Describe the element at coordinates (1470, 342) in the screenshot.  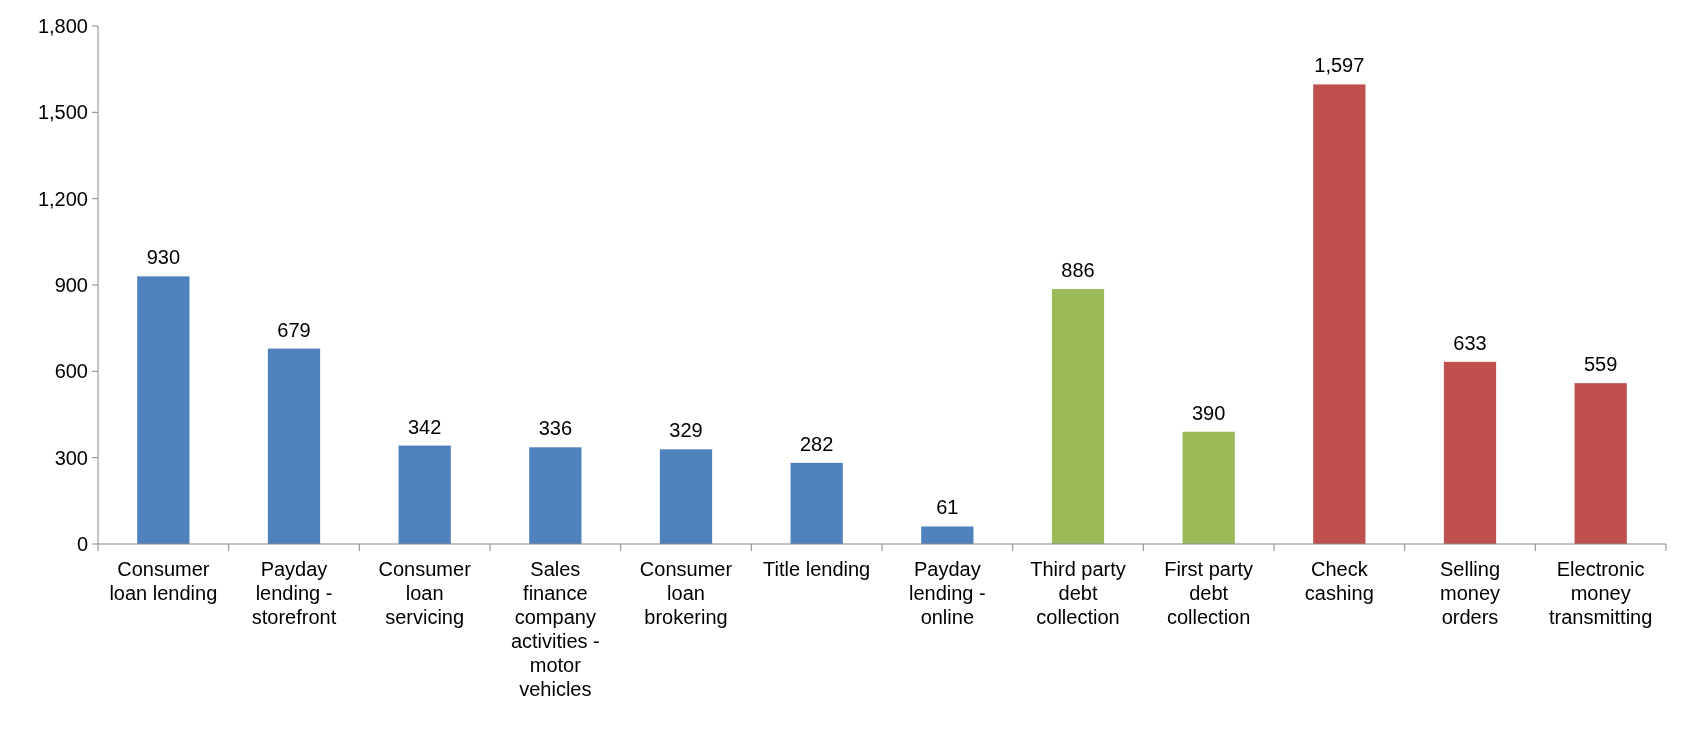
I see `data-label: 633` at that location.